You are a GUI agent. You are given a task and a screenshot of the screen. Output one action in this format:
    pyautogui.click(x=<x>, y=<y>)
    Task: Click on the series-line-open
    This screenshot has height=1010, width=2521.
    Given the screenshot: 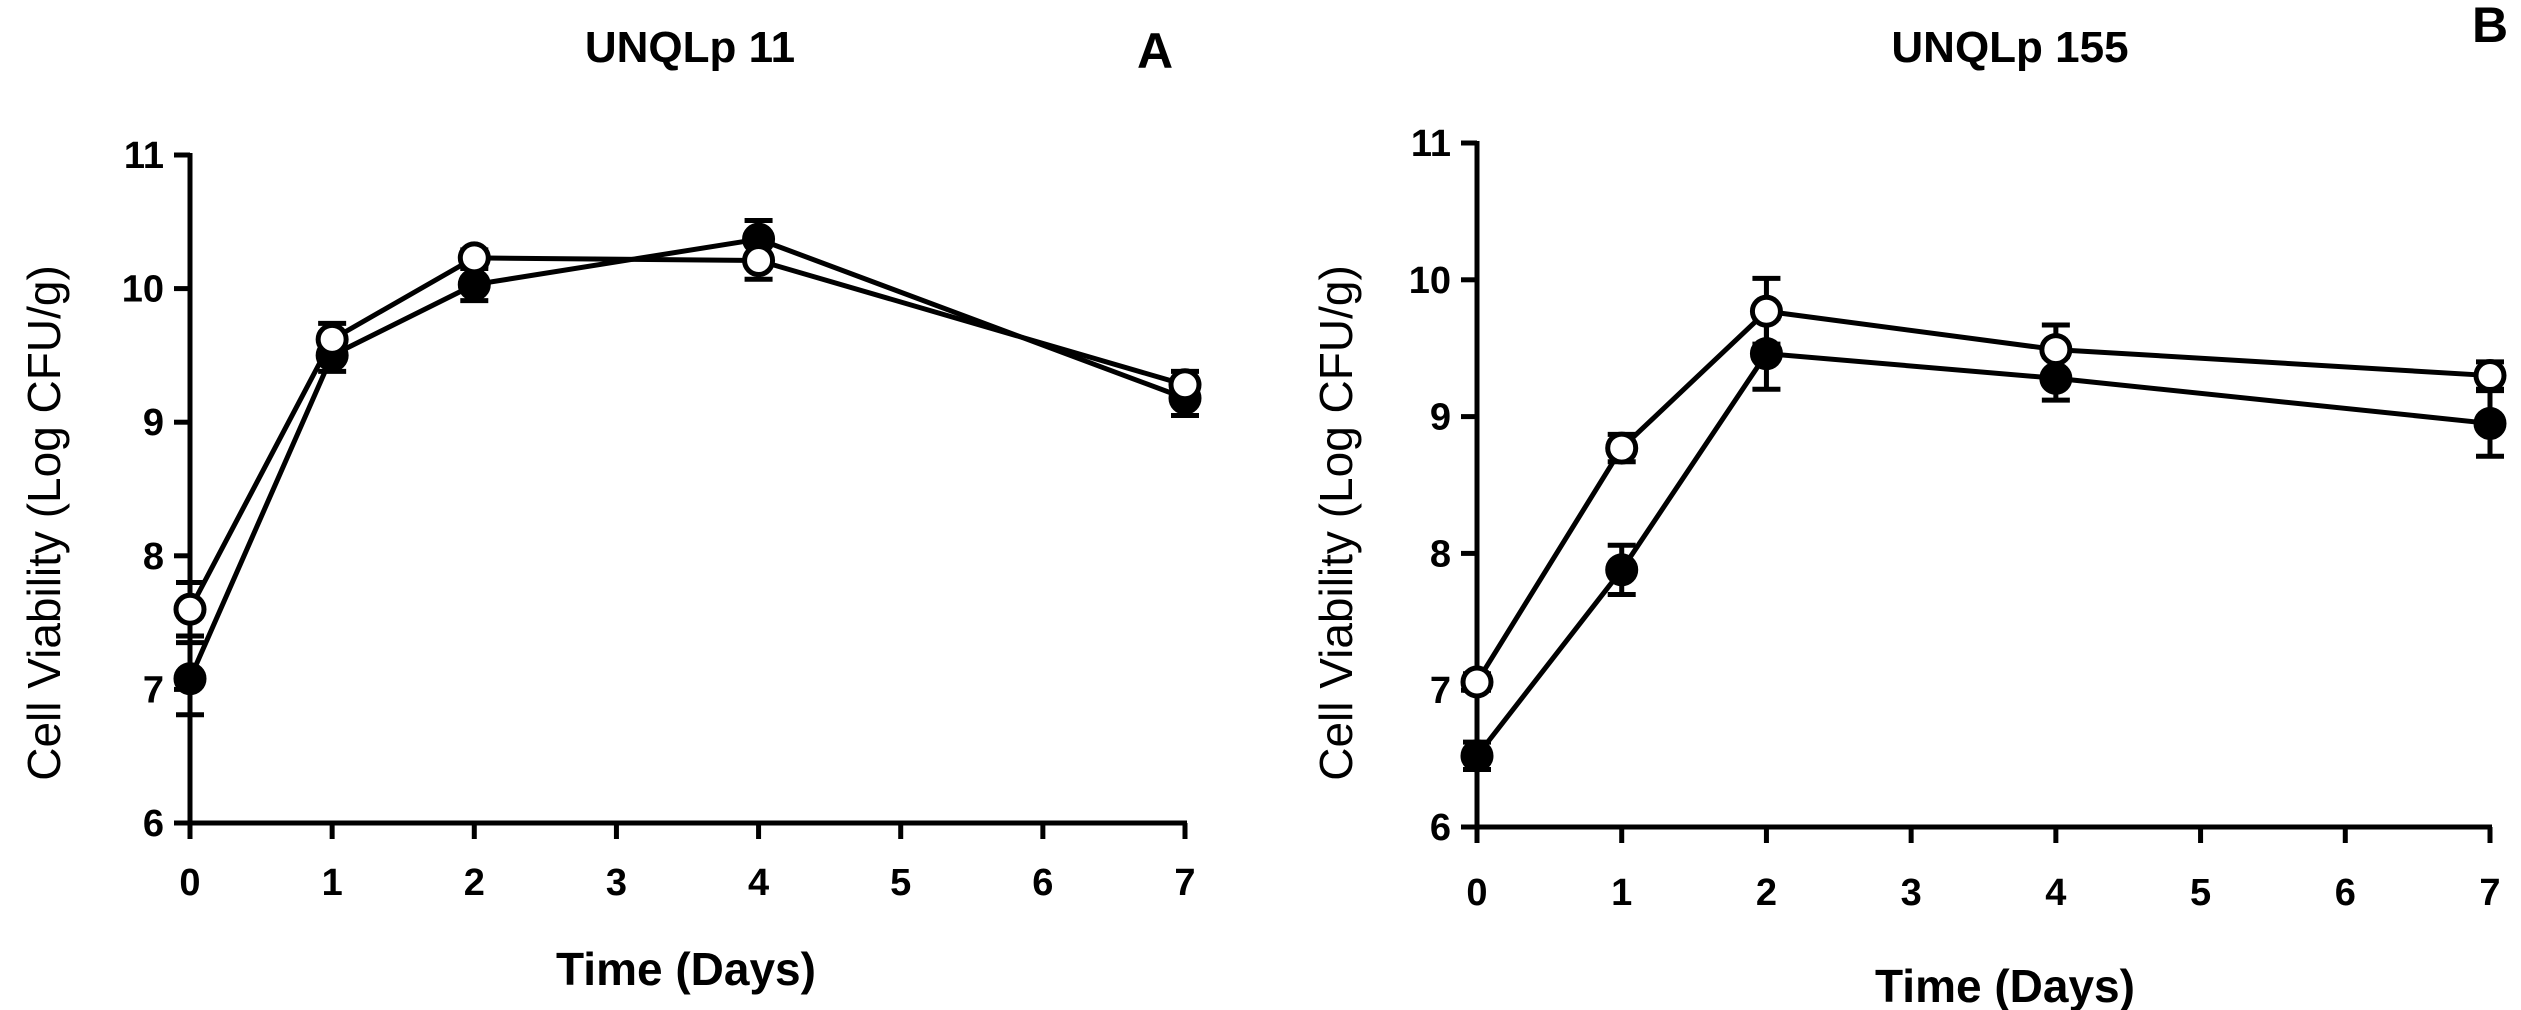 What is the action you would take?
    pyautogui.click(x=686, y=433)
    